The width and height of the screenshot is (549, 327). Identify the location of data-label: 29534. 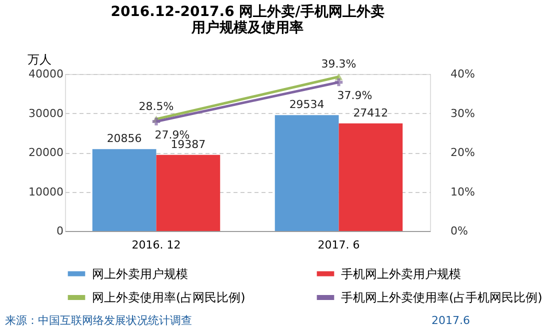
(306, 105).